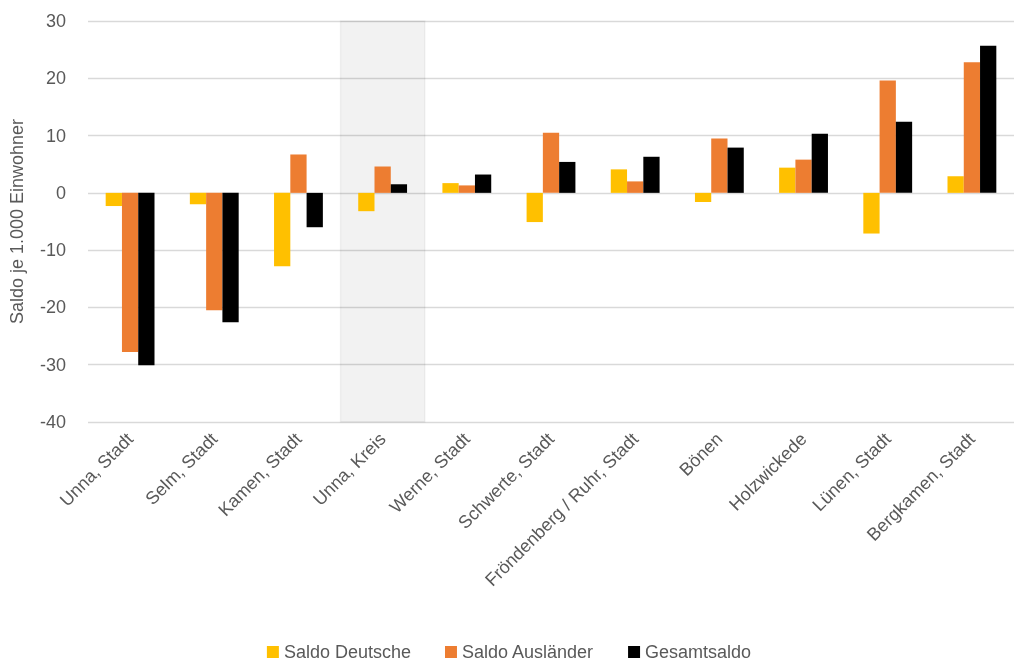  I want to click on y-tick-label: -40, so click(52, 422).